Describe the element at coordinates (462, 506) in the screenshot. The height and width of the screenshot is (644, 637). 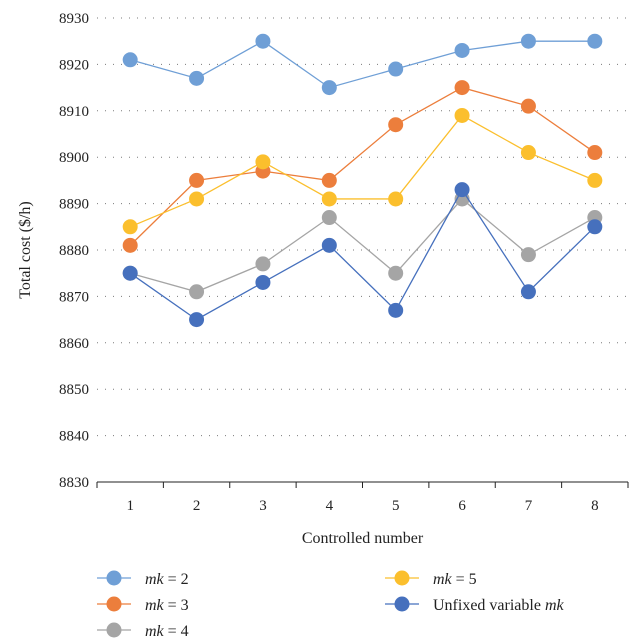
I see `x-tick-label: 6` at that location.